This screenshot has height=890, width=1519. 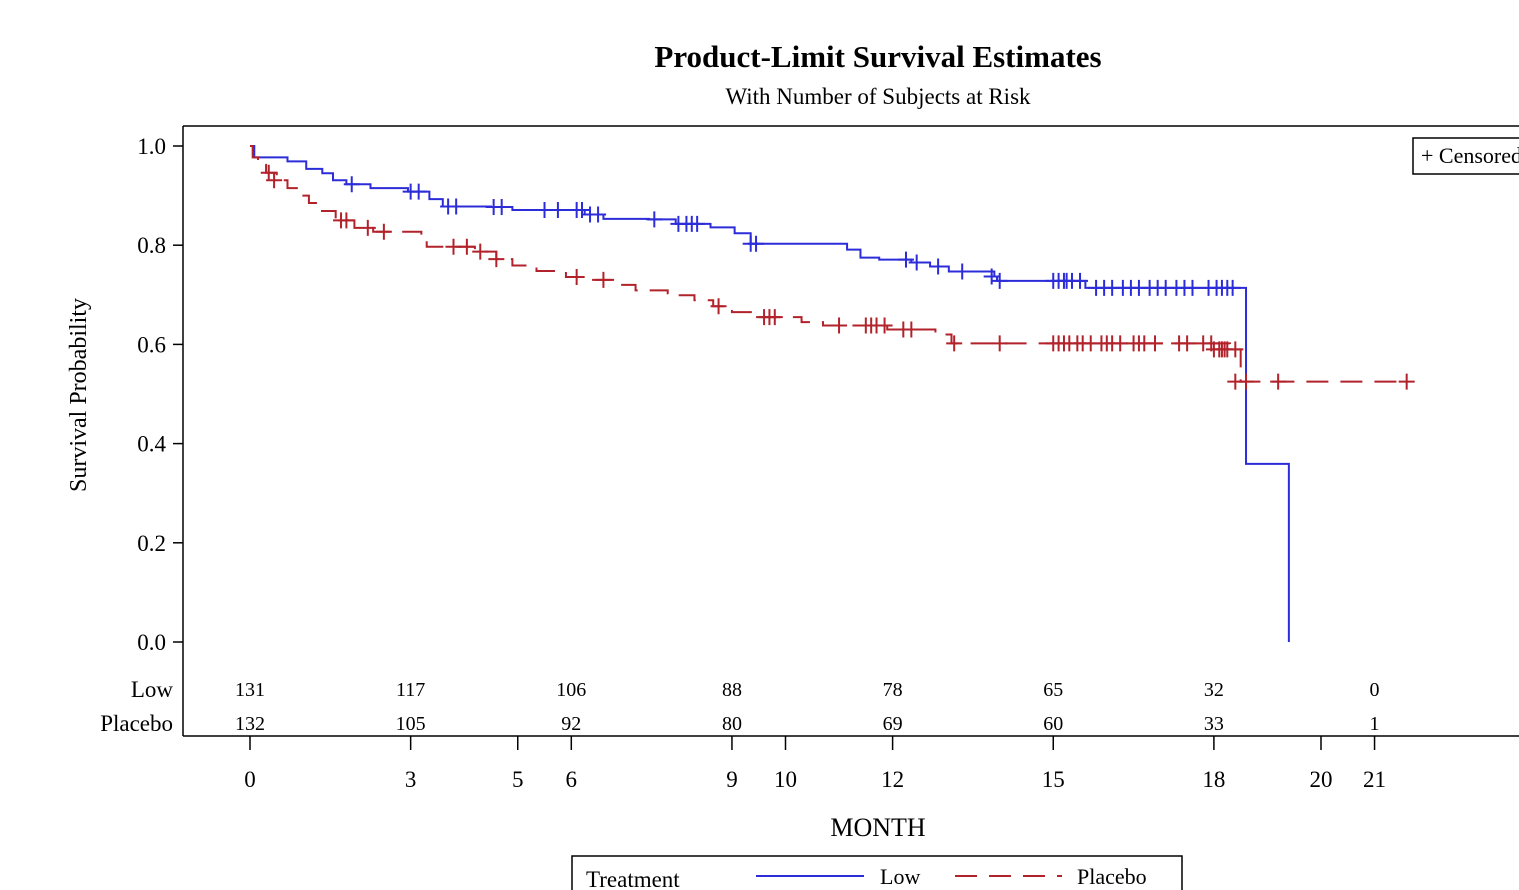 What do you see at coordinates (411, 779) in the screenshot?
I see `x-tick-label: 3` at bounding box center [411, 779].